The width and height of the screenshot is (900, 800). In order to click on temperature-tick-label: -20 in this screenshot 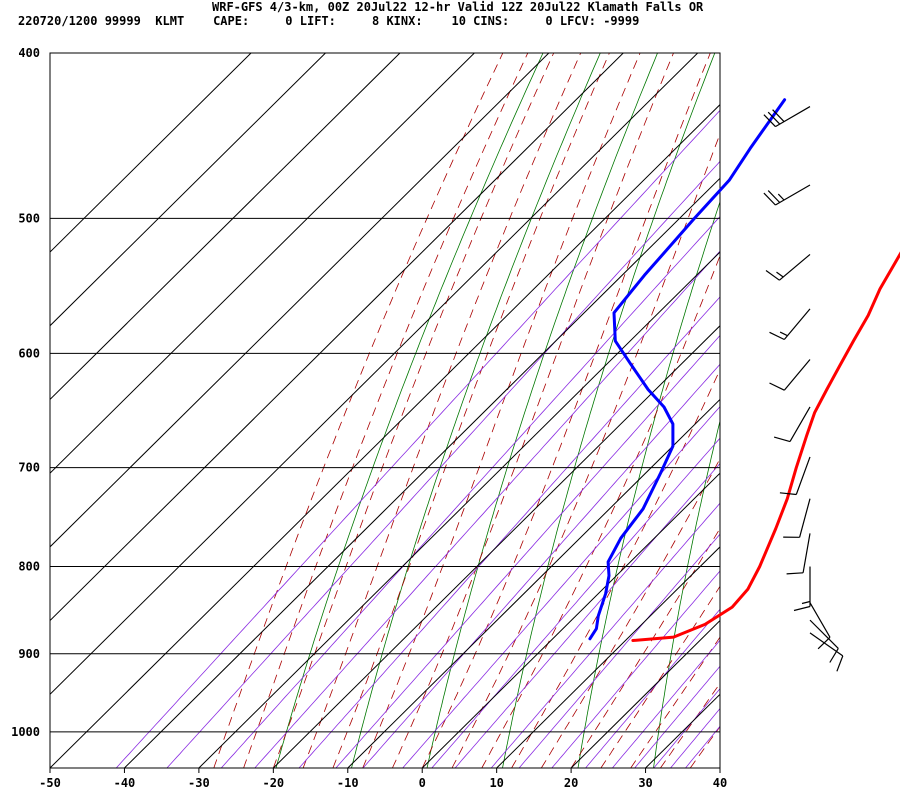, I will do `click(273, 783)`.